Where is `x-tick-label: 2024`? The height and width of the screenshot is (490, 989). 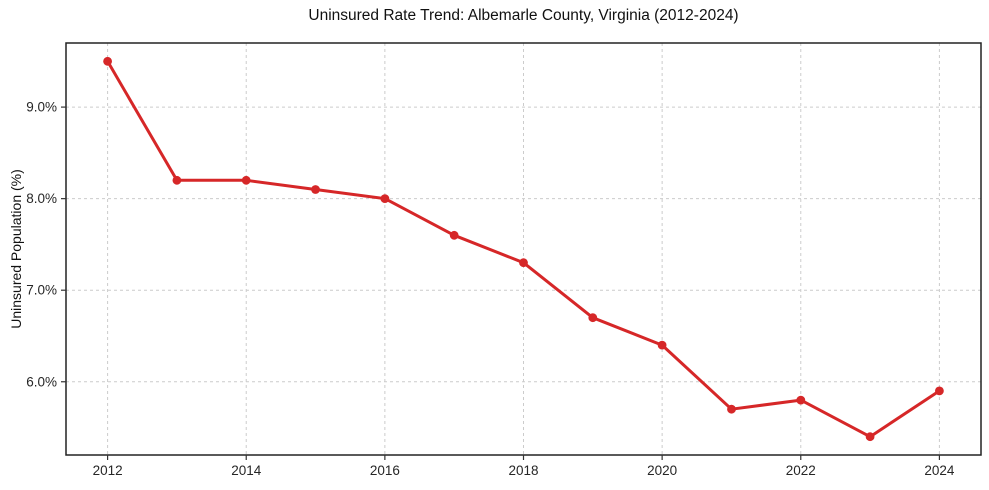
x-tick-label: 2024 is located at coordinates (939, 470).